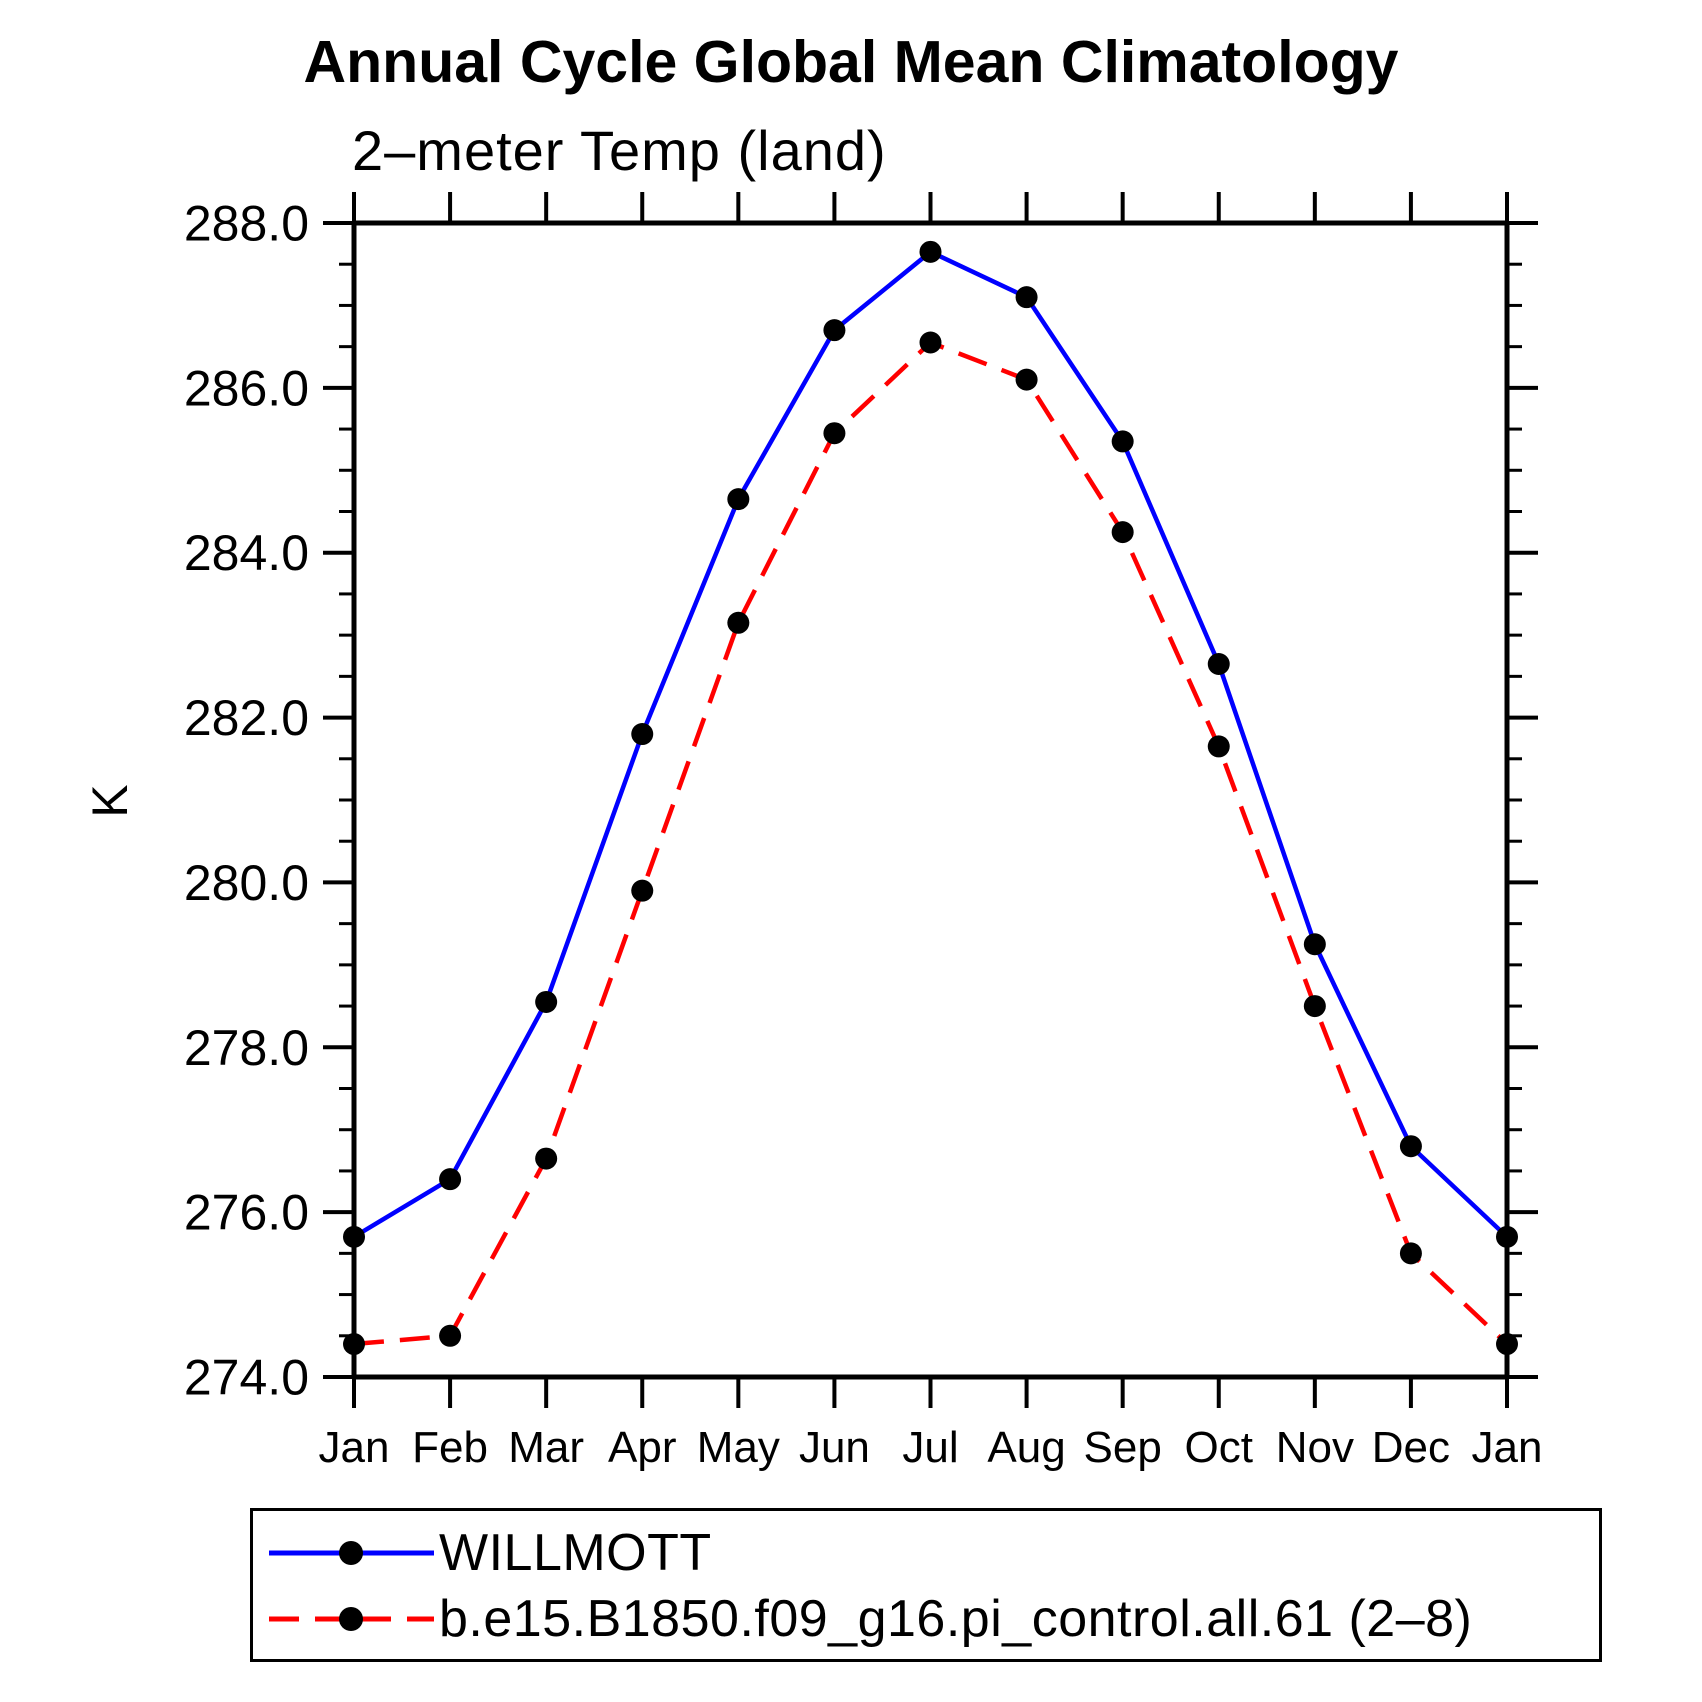 The image size is (1702, 1702). Describe the element at coordinates (246, 1213) in the screenshot. I see `y-tick-label: 276.0` at that location.